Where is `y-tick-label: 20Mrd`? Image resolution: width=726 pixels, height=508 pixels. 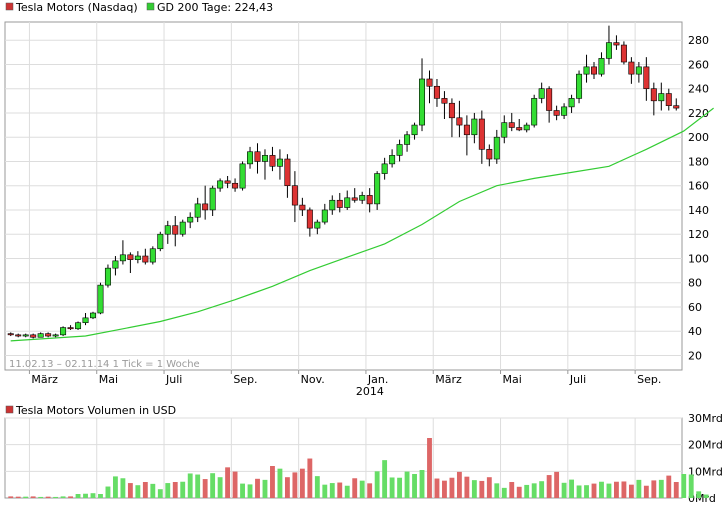 y-tick-label: 20Mrd is located at coordinates (705, 445).